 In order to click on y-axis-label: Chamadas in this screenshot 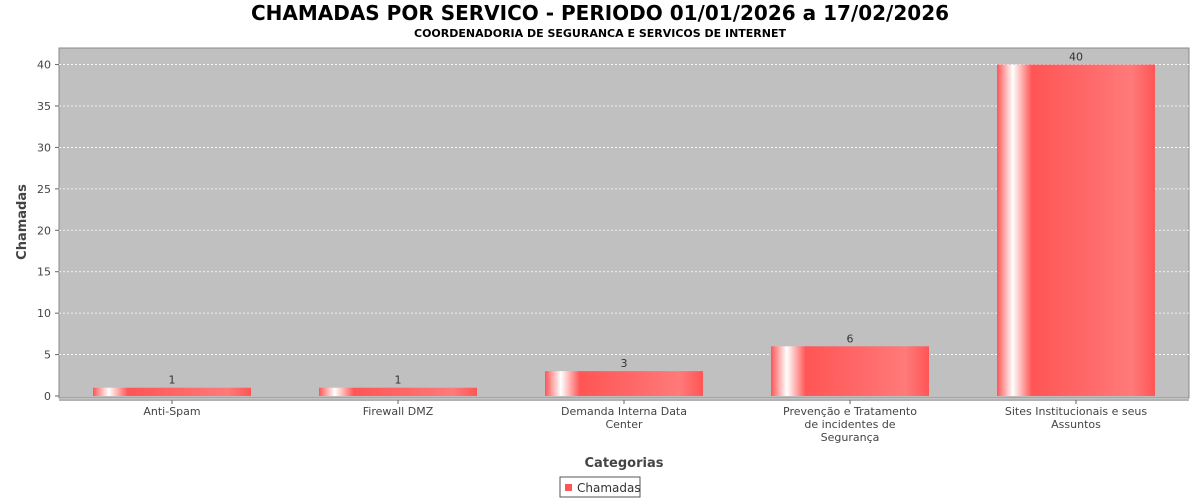, I will do `click(22, 222)`.